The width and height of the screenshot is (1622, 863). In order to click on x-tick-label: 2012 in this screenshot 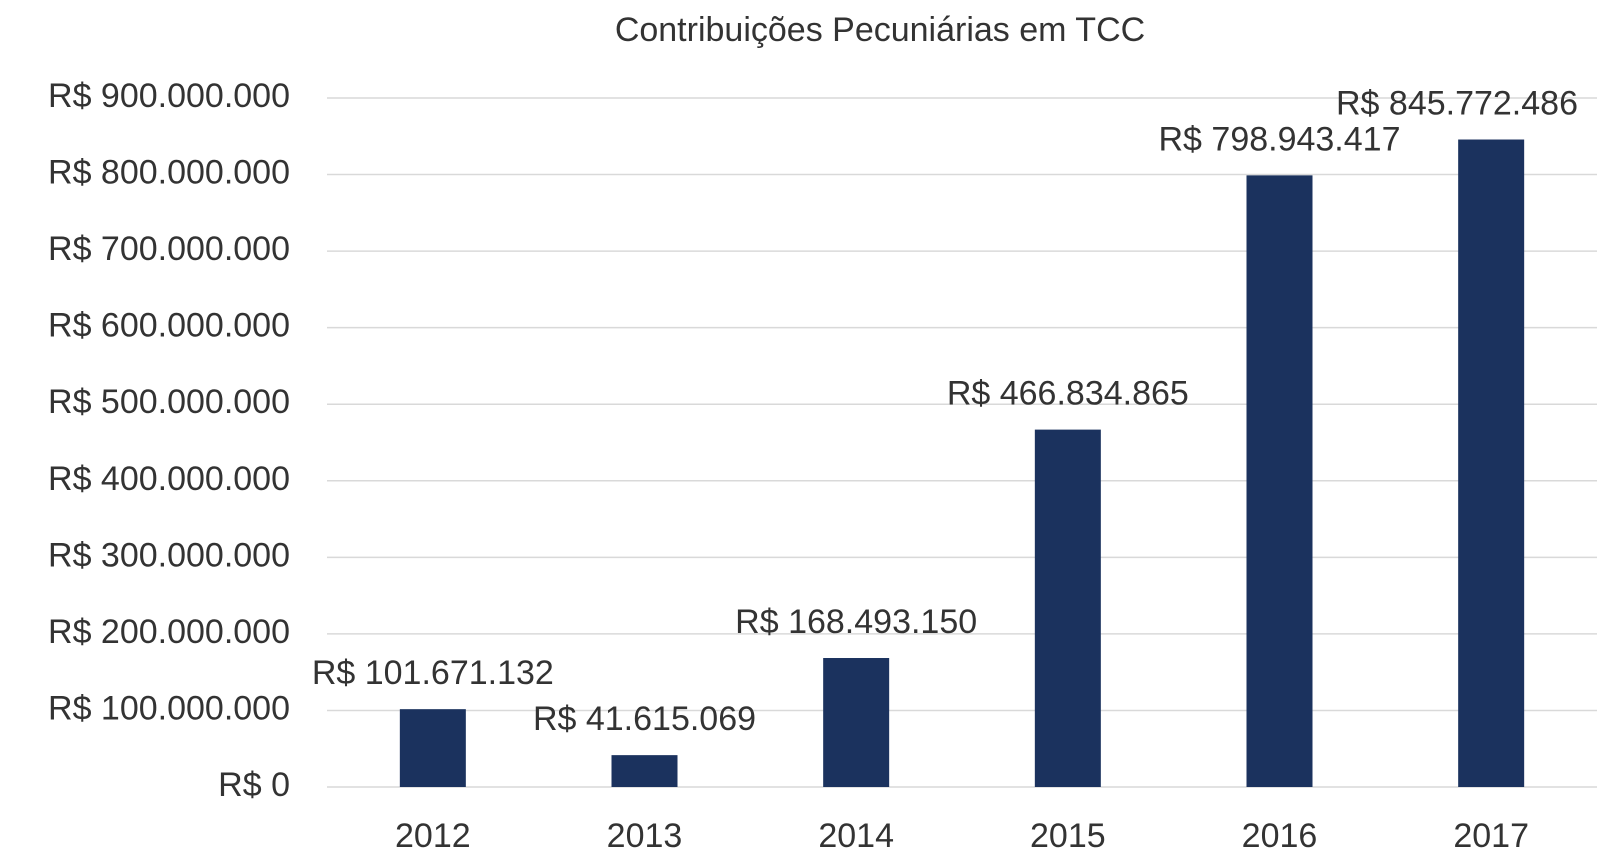, I will do `click(433, 836)`.